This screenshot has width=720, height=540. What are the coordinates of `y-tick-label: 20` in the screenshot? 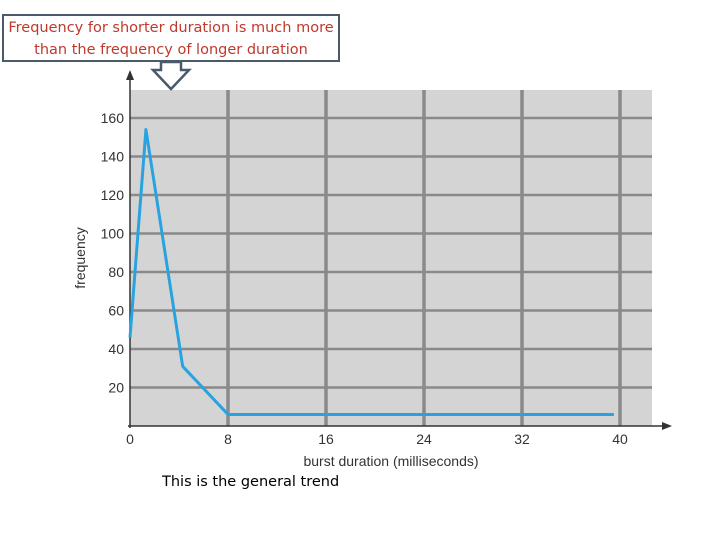 It's located at (116, 388).